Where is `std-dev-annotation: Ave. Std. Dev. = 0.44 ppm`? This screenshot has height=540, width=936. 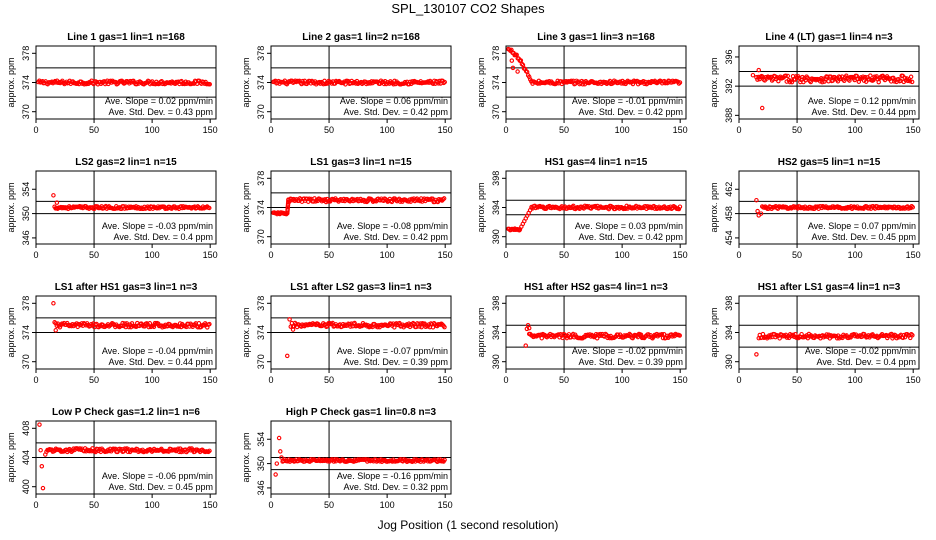
std-dev-annotation: Ave. Std. Dev. = 0.44 ppm is located at coordinates (864, 112).